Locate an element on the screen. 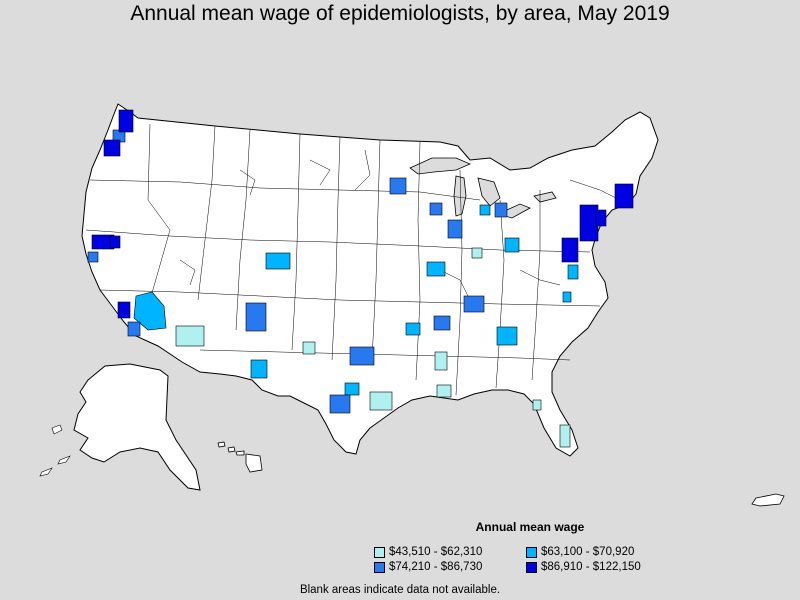 The image size is (800, 600). legend-item: $63,100 - $70,920 is located at coordinates (580, 552).